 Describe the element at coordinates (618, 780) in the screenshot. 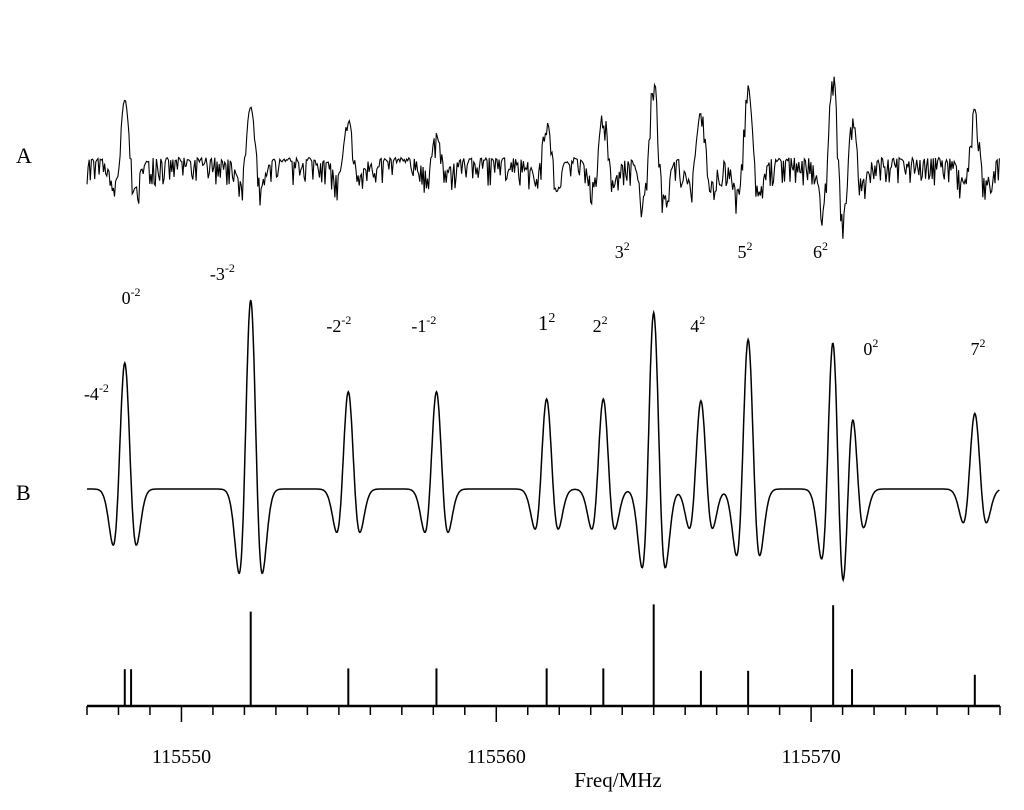

I see `x-axis-label: Freq/MHz` at that location.